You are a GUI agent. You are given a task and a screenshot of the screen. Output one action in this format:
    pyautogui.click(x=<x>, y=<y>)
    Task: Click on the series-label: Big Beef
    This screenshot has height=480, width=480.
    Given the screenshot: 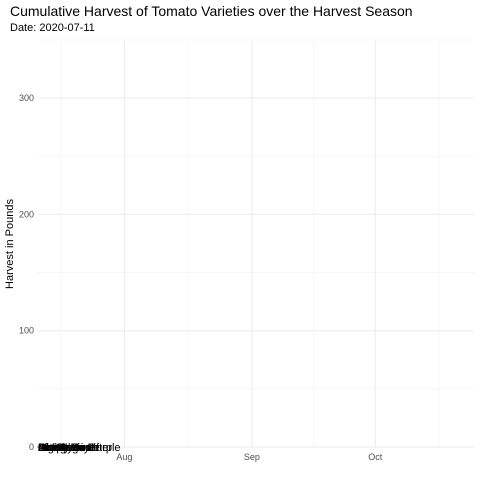 What is the action you would take?
    pyautogui.click(x=59, y=448)
    